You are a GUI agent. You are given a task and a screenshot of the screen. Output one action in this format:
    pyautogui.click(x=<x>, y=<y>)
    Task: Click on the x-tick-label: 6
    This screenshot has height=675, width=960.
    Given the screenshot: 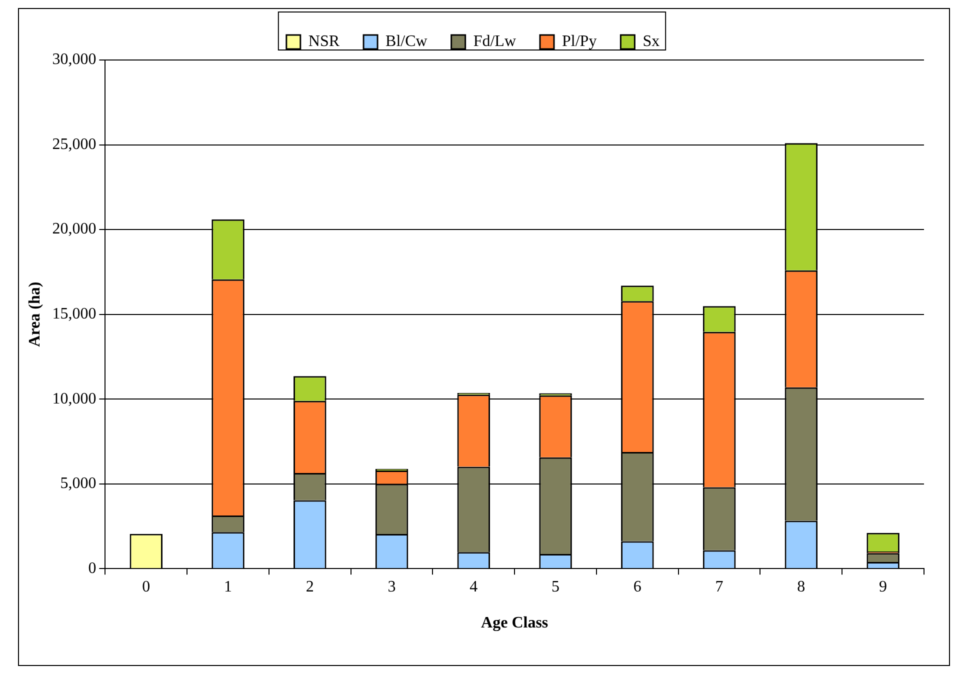 What is the action you would take?
    pyautogui.click(x=637, y=587)
    